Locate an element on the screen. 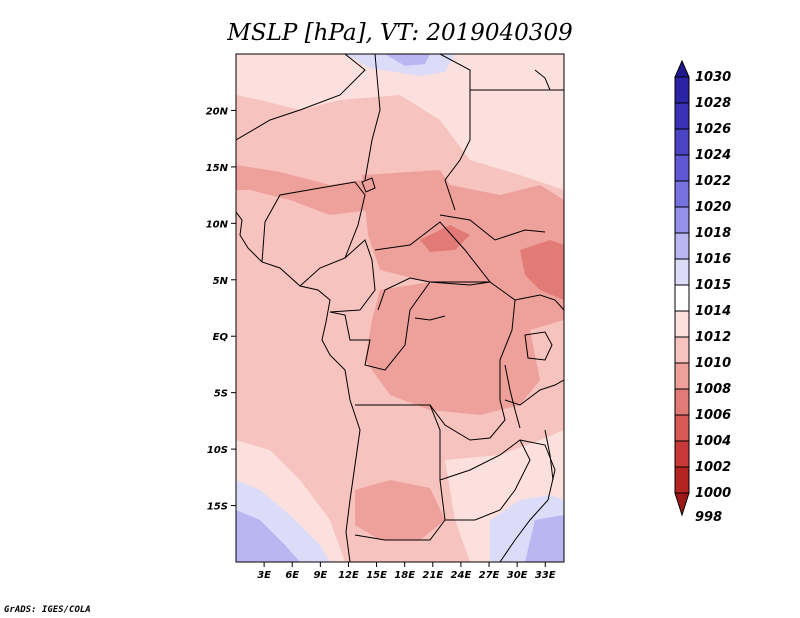 The height and width of the screenshot is (618, 800). y-tick-label: 15S is located at coordinates (217, 507).